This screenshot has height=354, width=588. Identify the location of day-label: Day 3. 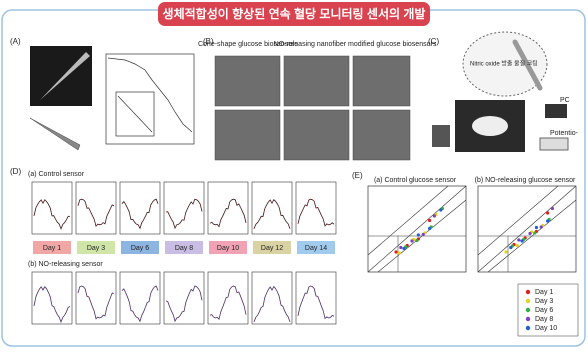
(96, 248).